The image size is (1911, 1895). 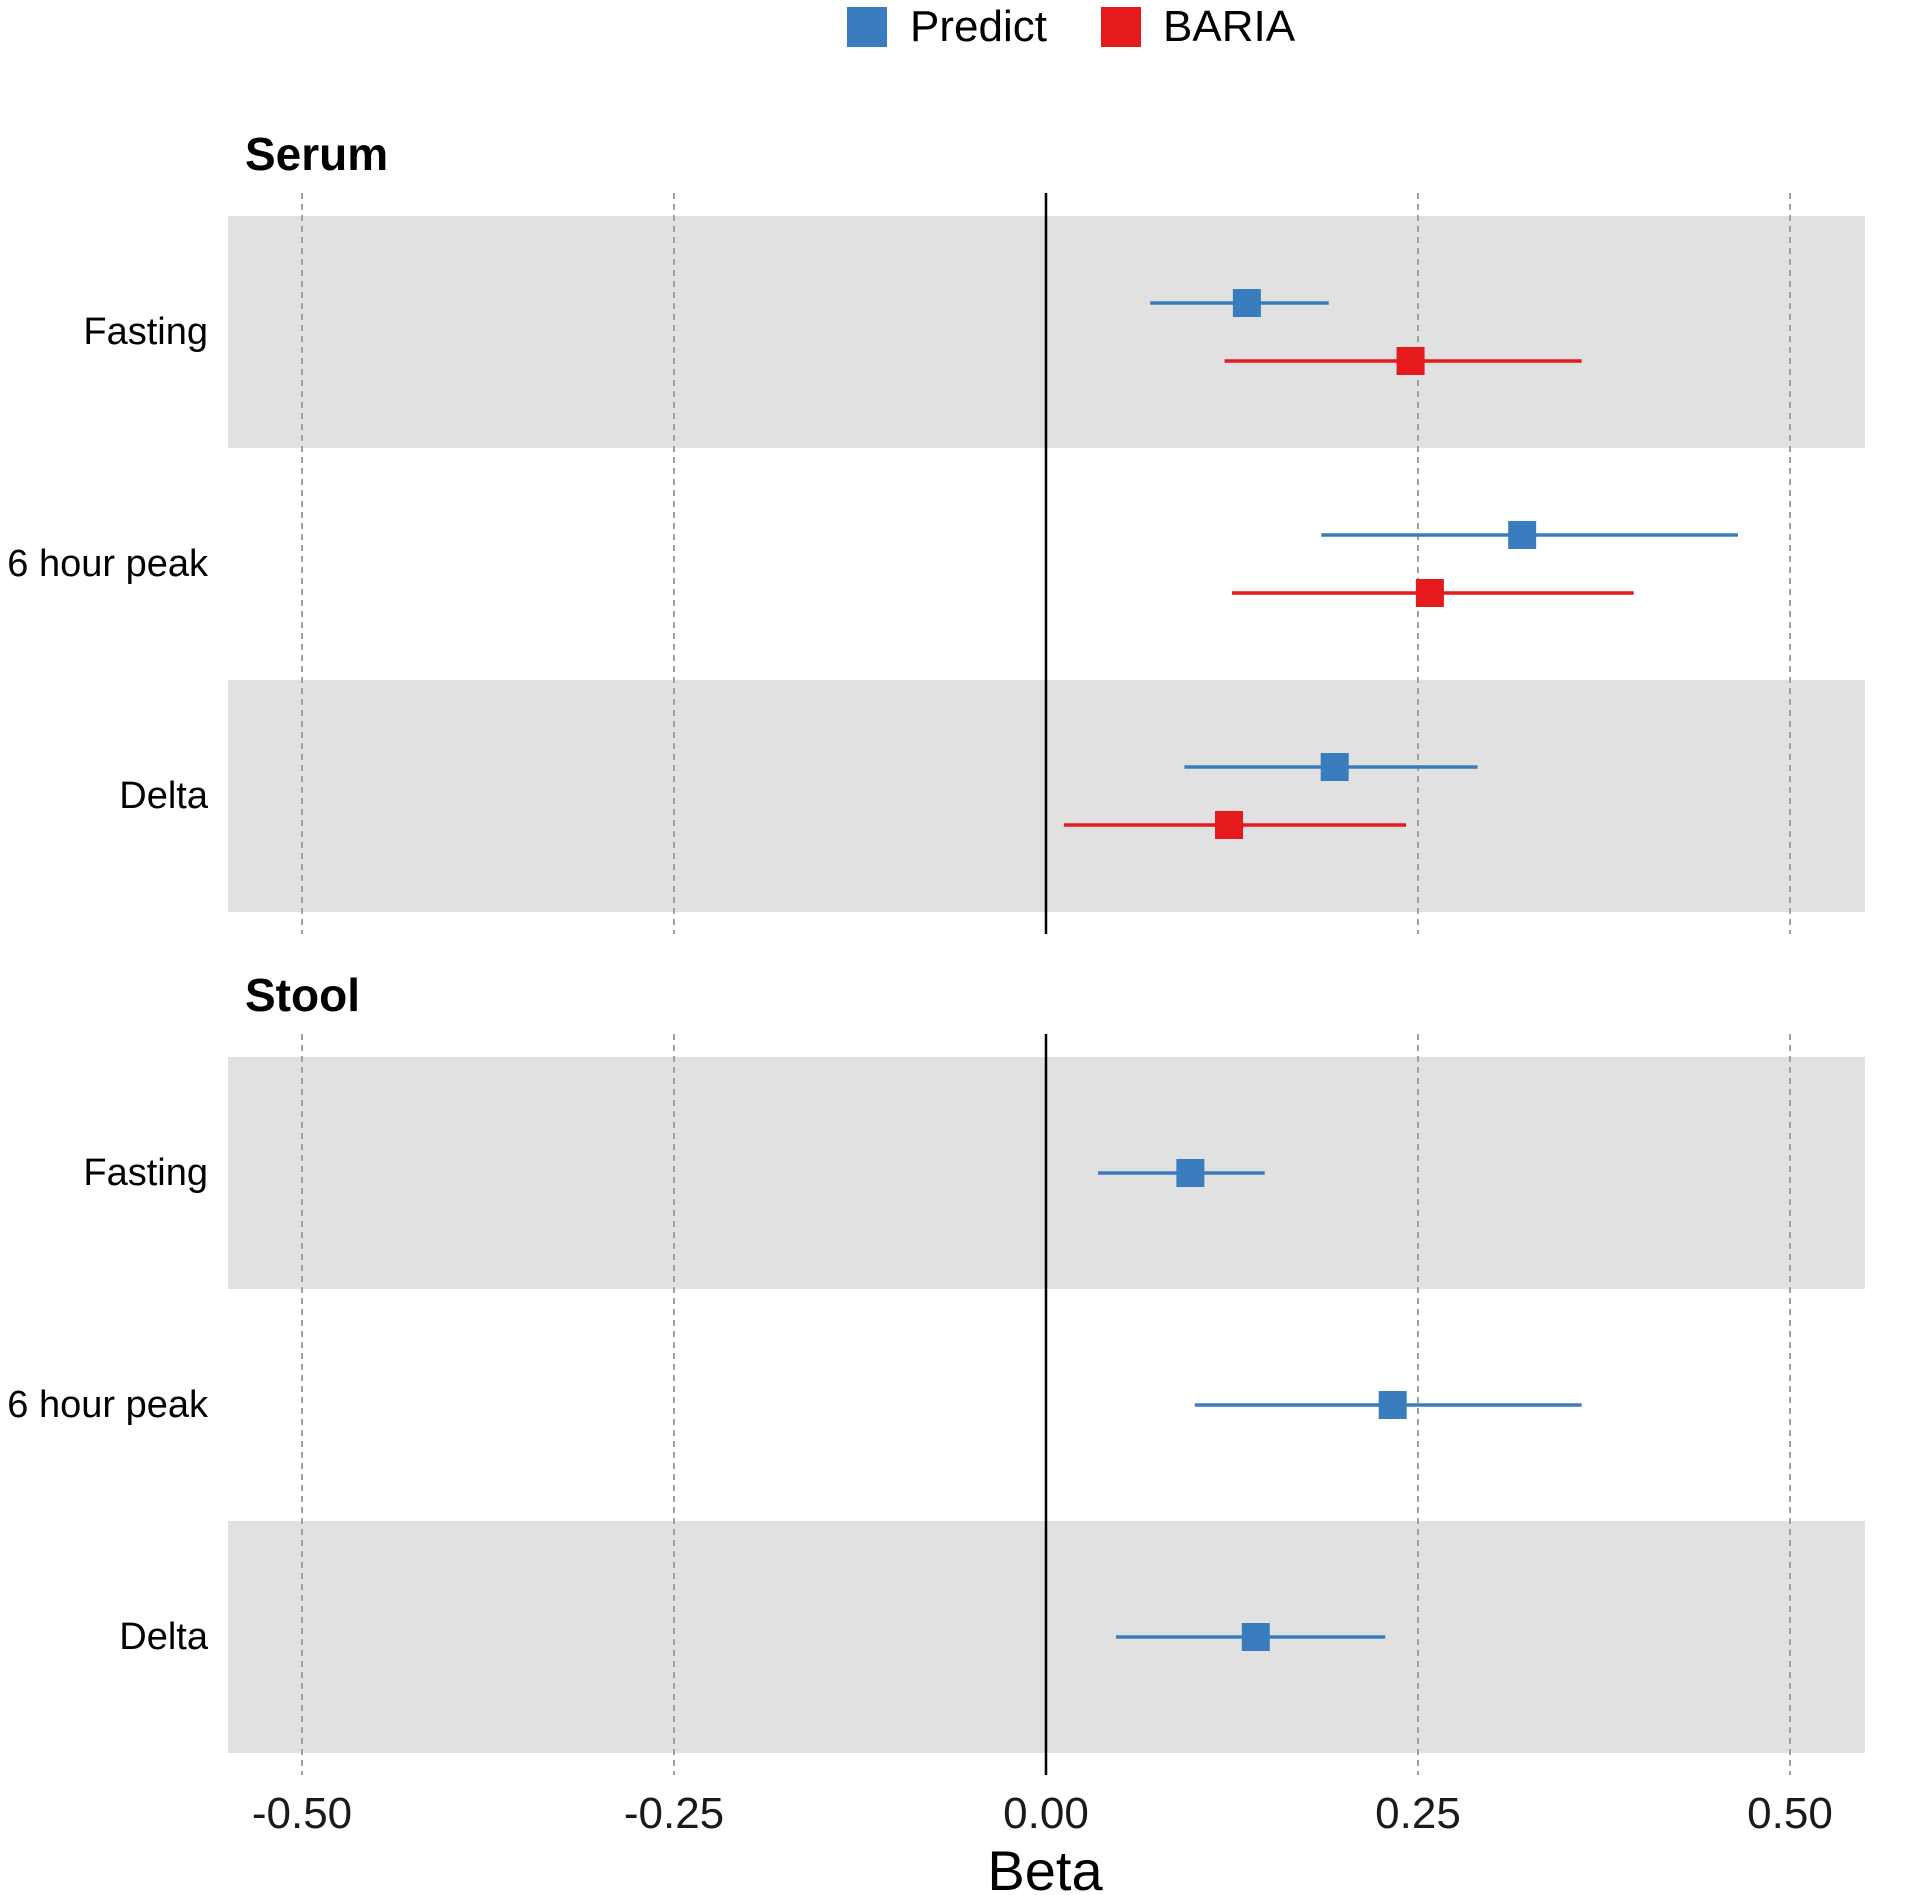 What do you see at coordinates (1790, 1813) in the screenshot?
I see `x-tick-label: 0.50` at bounding box center [1790, 1813].